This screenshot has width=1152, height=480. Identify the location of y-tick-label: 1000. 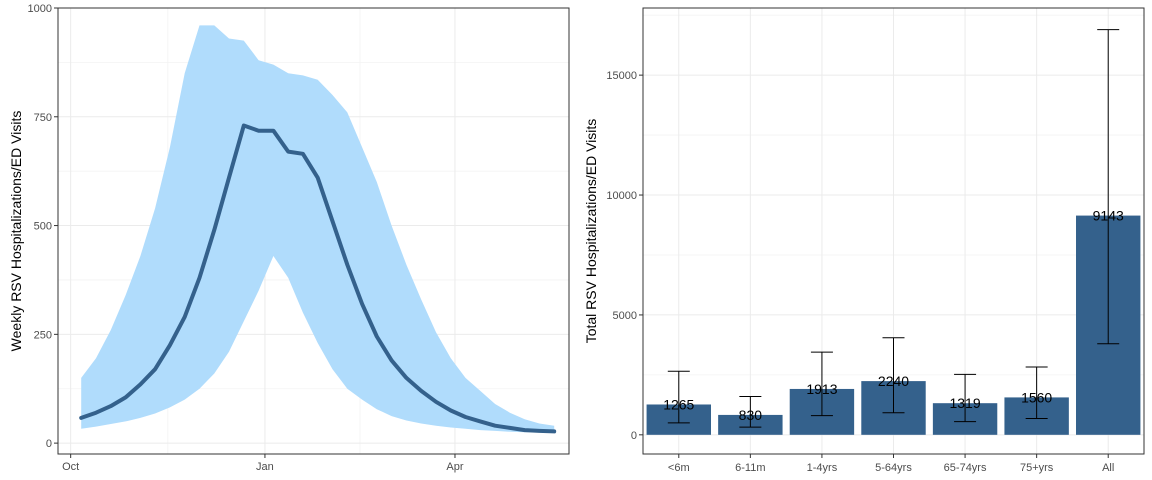
(40, 9).